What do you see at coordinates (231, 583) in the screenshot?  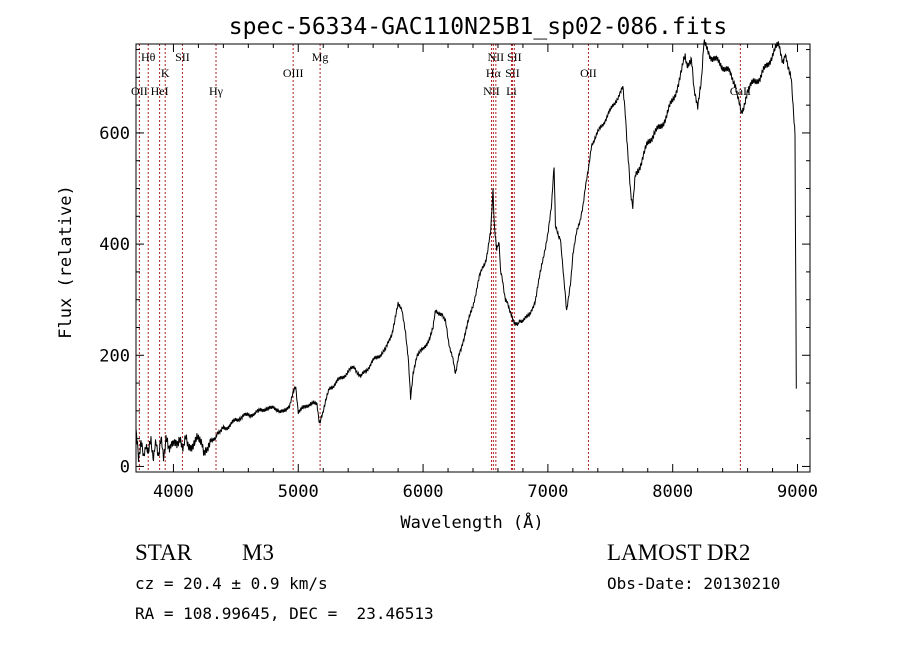 I see `redshift-cz: cz = 20.4 ± 0.9 km/s` at bounding box center [231, 583].